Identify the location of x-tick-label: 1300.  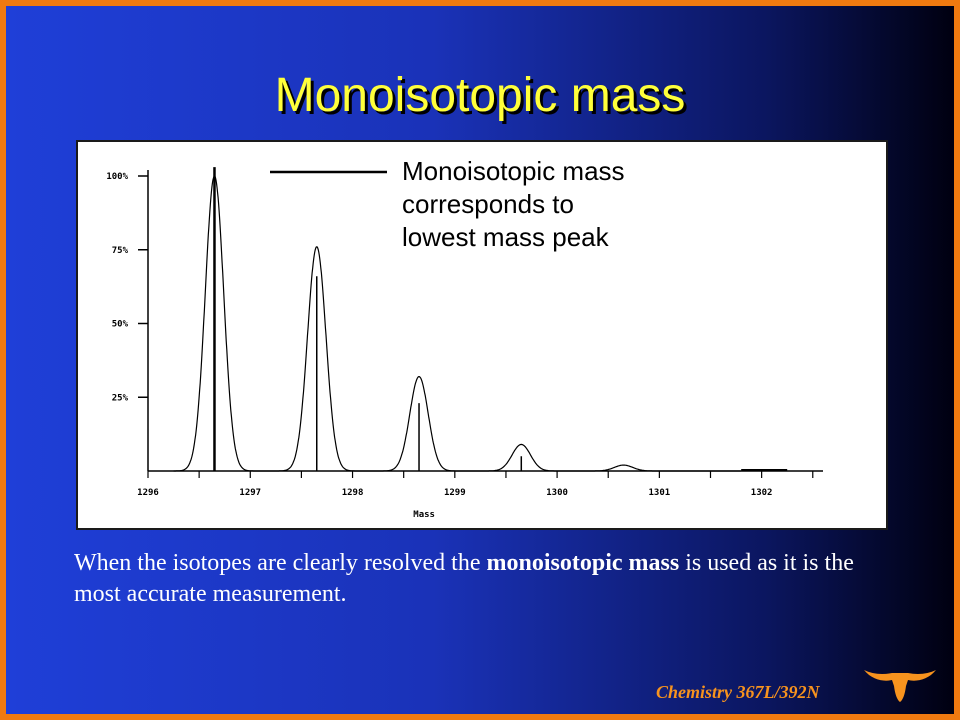
(557, 493).